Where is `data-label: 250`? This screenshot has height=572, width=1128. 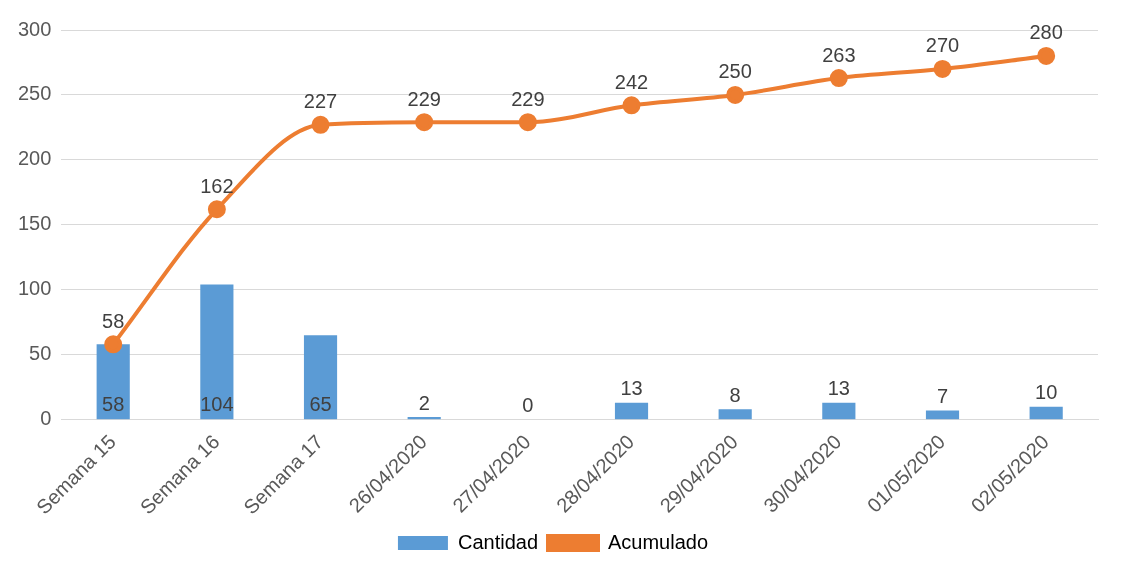
data-label: 250 is located at coordinates (735, 71).